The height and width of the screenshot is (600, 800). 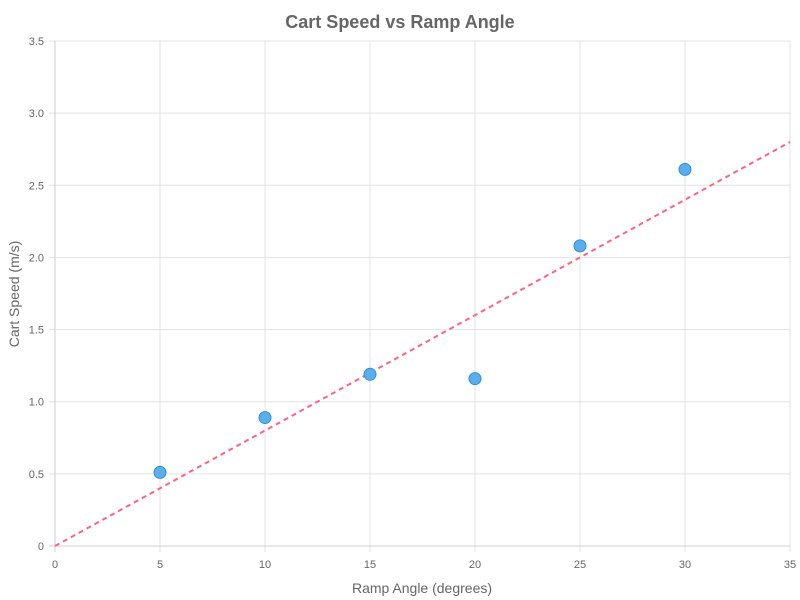 What do you see at coordinates (41, 547) in the screenshot?
I see `y-tick-label: 0` at bounding box center [41, 547].